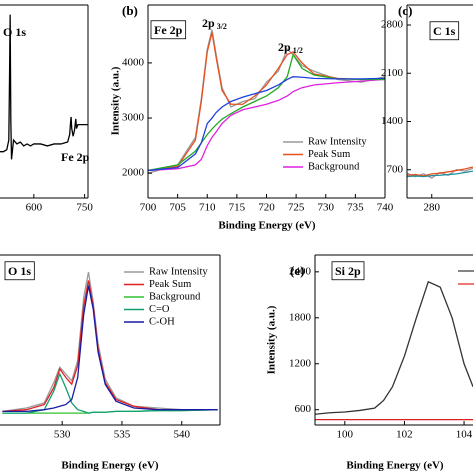 The height and width of the screenshot is (474, 474). I want to click on panel-label: (e), so click(297, 270).